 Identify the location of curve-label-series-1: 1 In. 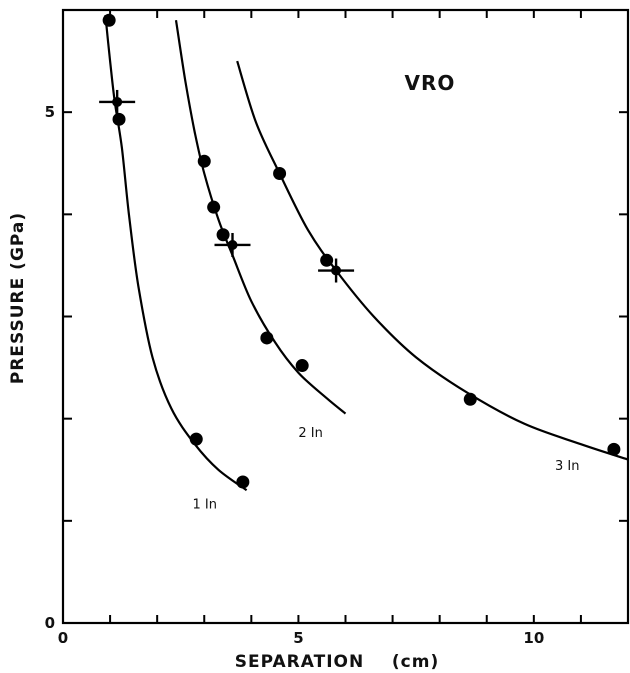
(204, 505).